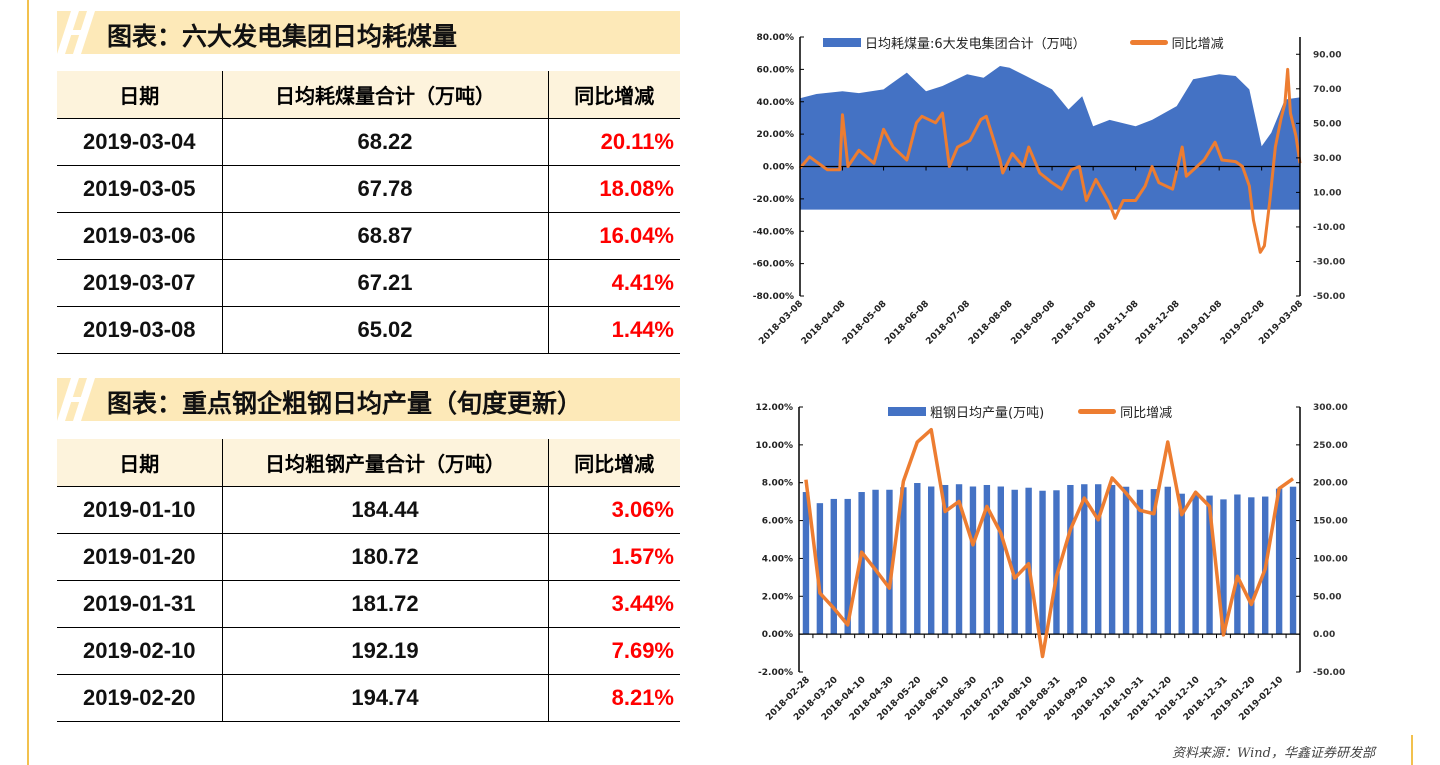 Image resolution: width=1440 pixels, height=765 pixels. What do you see at coordinates (139, 510) in the screenshot?
I see `date-cell: 2019-01-10` at bounding box center [139, 510].